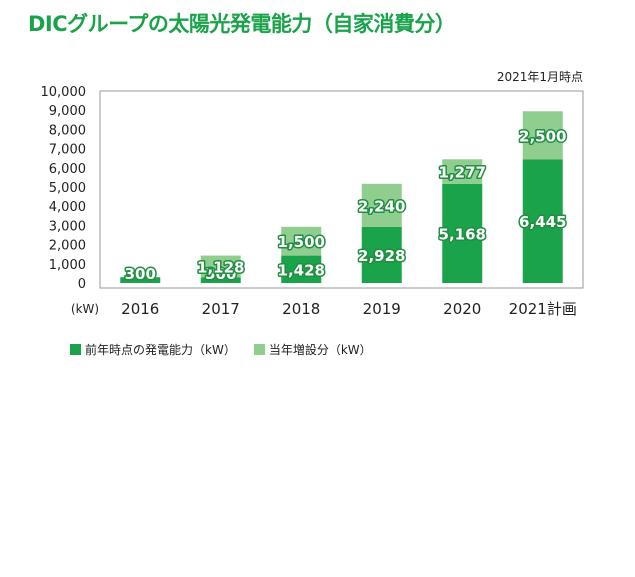 Image resolution: width=635 pixels, height=577 pixels. What do you see at coordinates (67, 150) in the screenshot?
I see `y-tick-label: 7,000` at bounding box center [67, 150].